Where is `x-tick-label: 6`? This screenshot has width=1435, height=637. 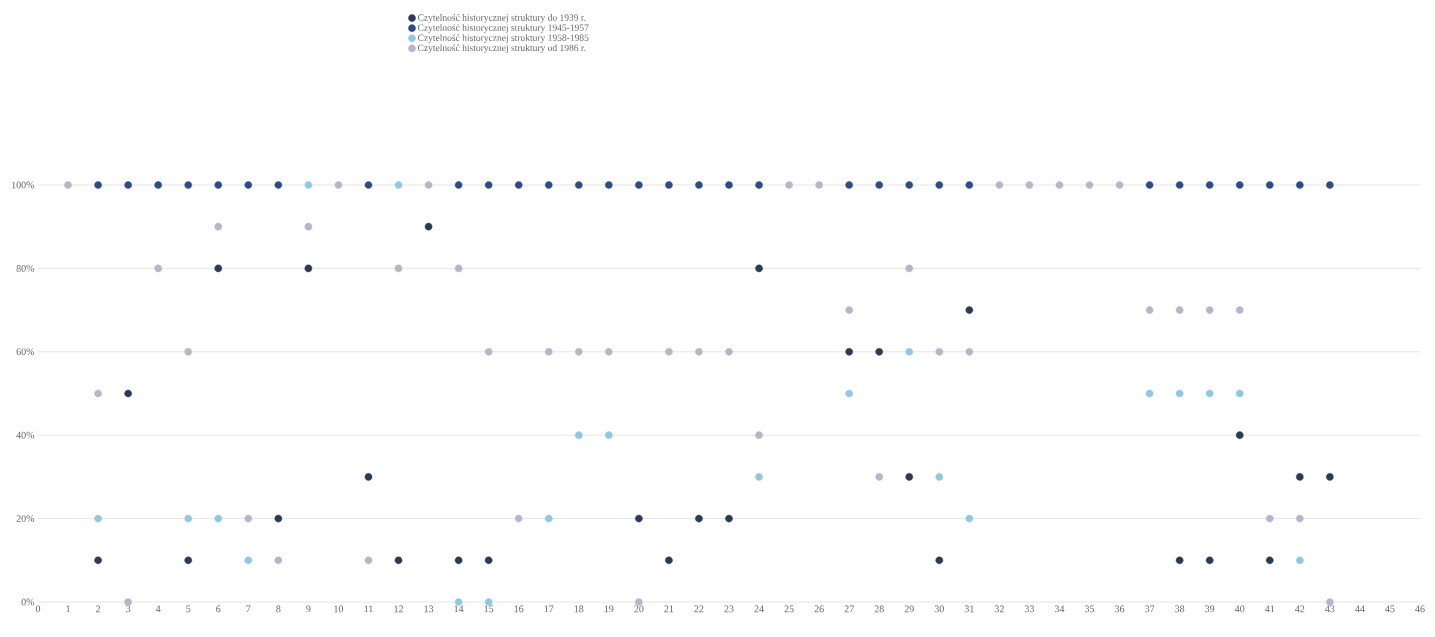
x-tick-label: 6 is located at coordinates (218, 609).